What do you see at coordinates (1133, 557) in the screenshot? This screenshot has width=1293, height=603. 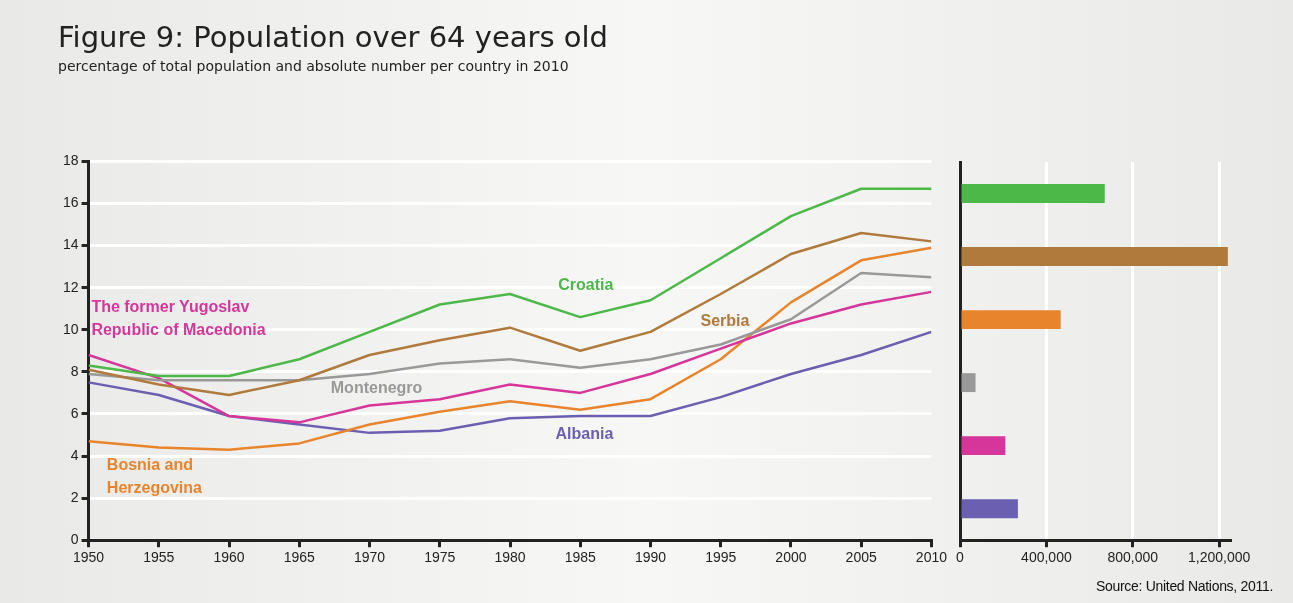 I see `x-tick-label: 800,000` at bounding box center [1133, 557].